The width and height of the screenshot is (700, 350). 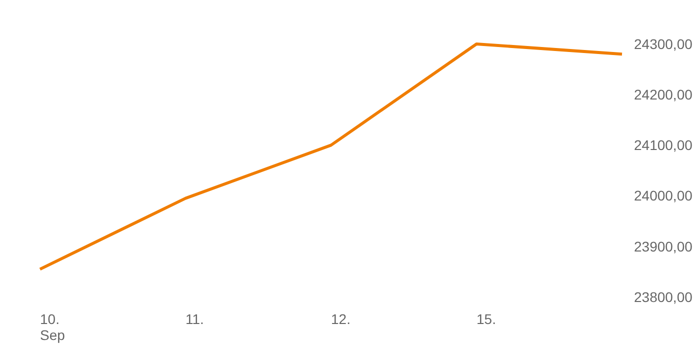 I want to click on y-tick-label: 24200,00, so click(x=663, y=94).